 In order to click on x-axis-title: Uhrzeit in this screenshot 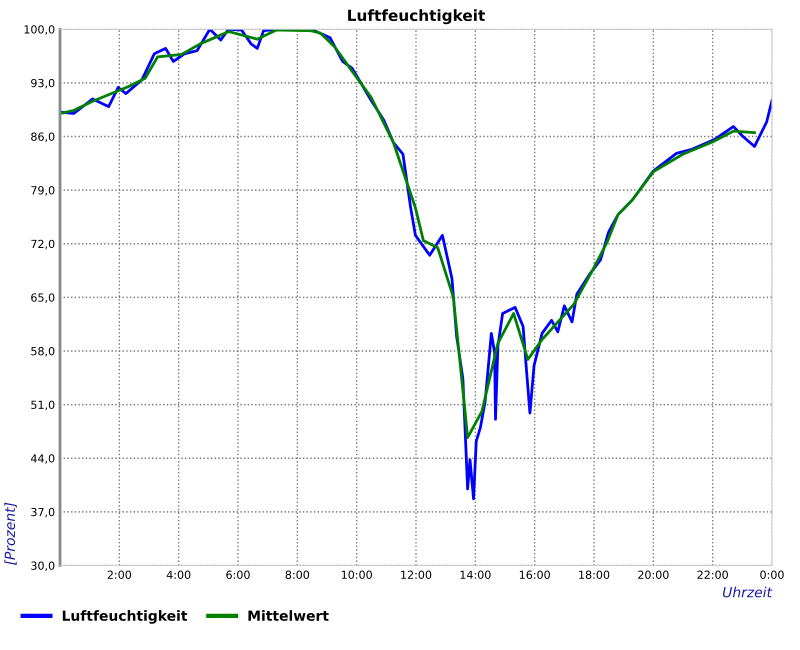, I will do `click(747, 592)`.